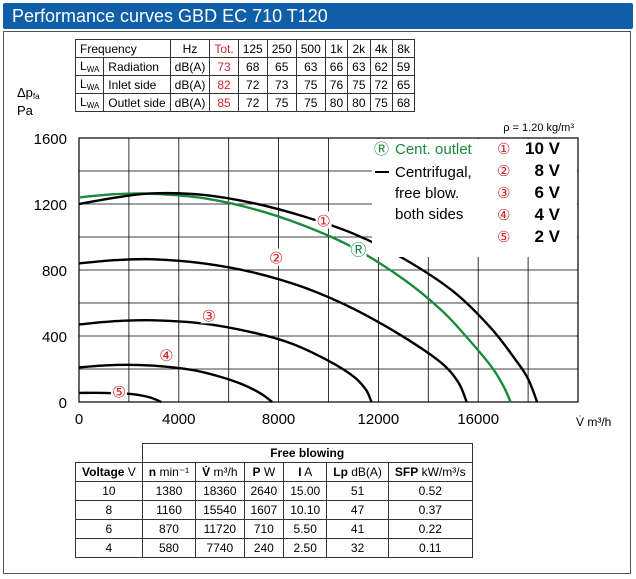  What do you see at coordinates (89, 102) in the screenshot?
I see `lwa-cell: LWA` at bounding box center [89, 102].